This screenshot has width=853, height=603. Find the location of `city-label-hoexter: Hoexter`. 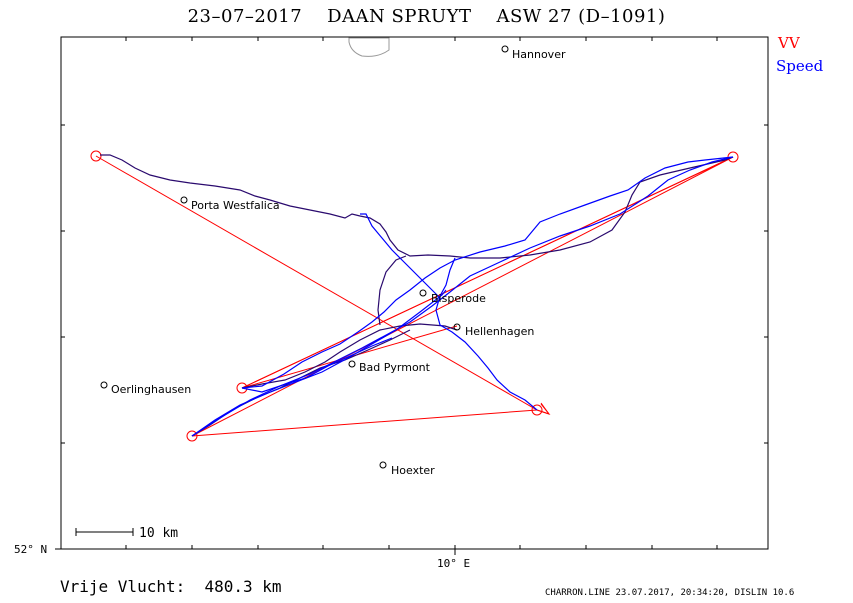

city-label-hoexter: Hoexter is located at coordinates (413, 470).